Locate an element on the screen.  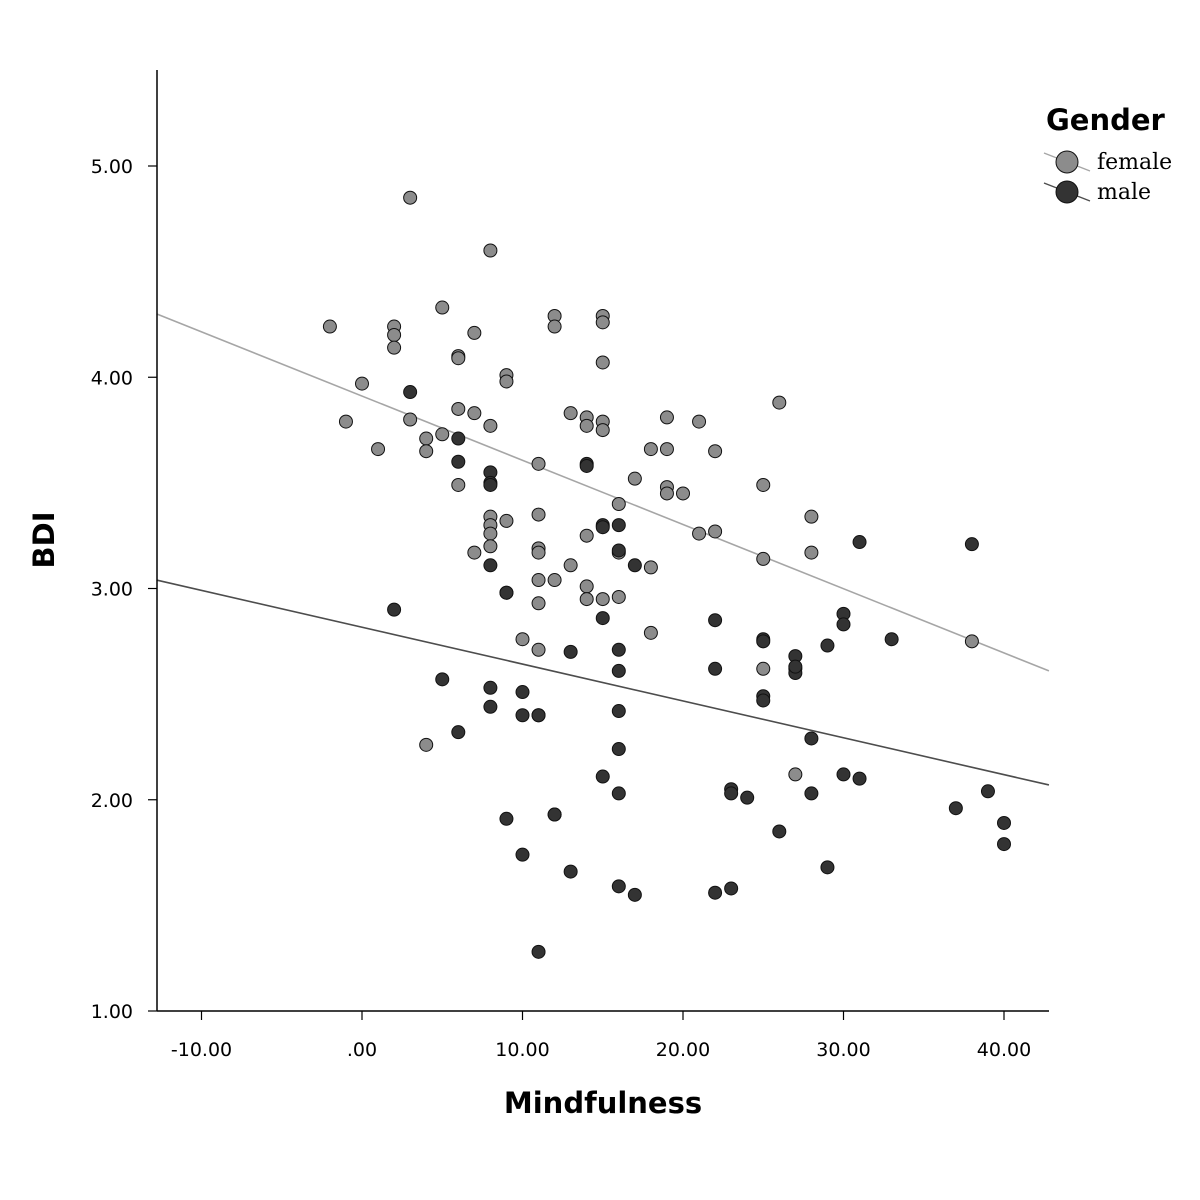
legend-marker-female is located at coordinates (1067, 162).